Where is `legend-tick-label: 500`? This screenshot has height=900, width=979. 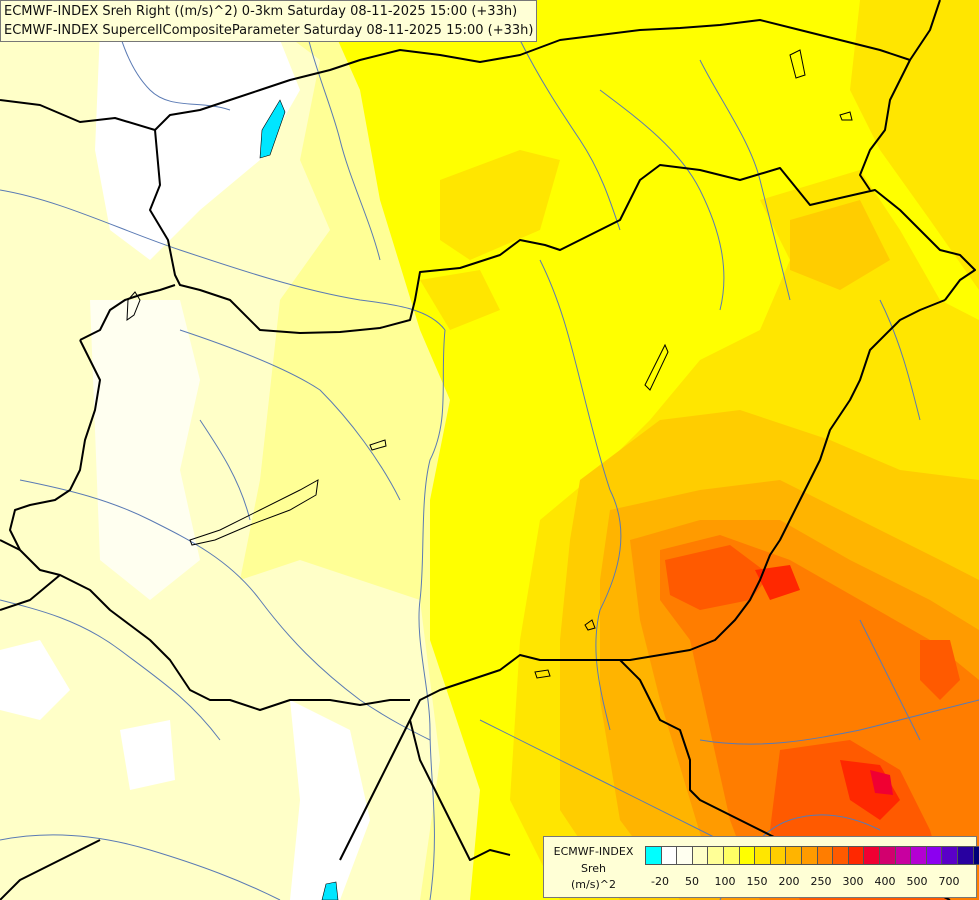 legend-tick-label: 500 is located at coordinates (917, 881).